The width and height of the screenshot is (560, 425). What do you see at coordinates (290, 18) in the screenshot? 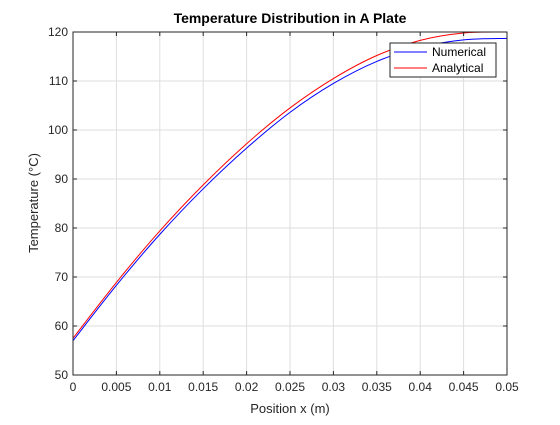
I see `chart-title: Temperature Distribution in A Plate` at bounding box center [290, 18].